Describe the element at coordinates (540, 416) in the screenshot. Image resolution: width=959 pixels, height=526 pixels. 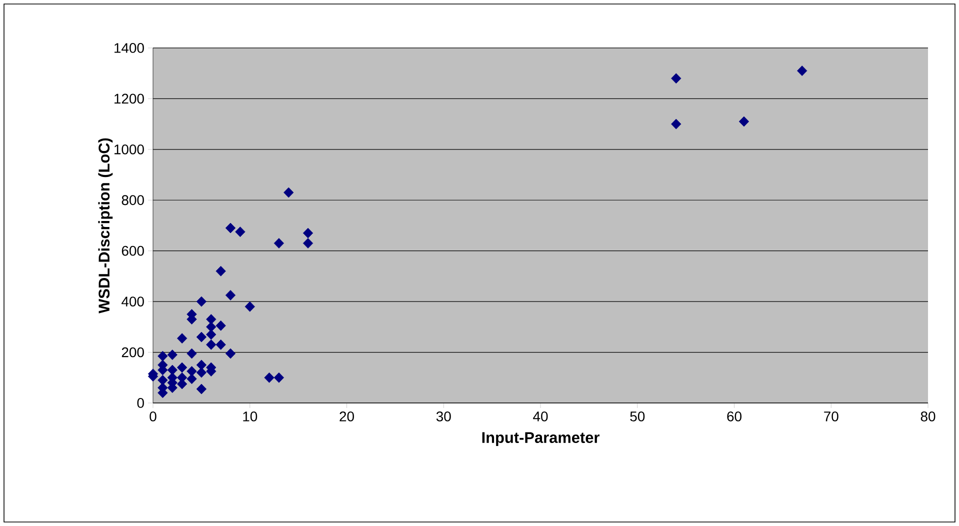
I see `x-tick-label: 40` at that location.